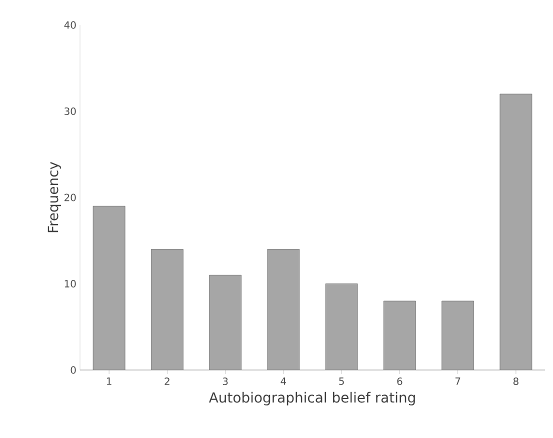 The image size is (553, 438). Describe the element at coordinates (109, 381) in the screenshot. I see `x-tick-label: 1` at that location.